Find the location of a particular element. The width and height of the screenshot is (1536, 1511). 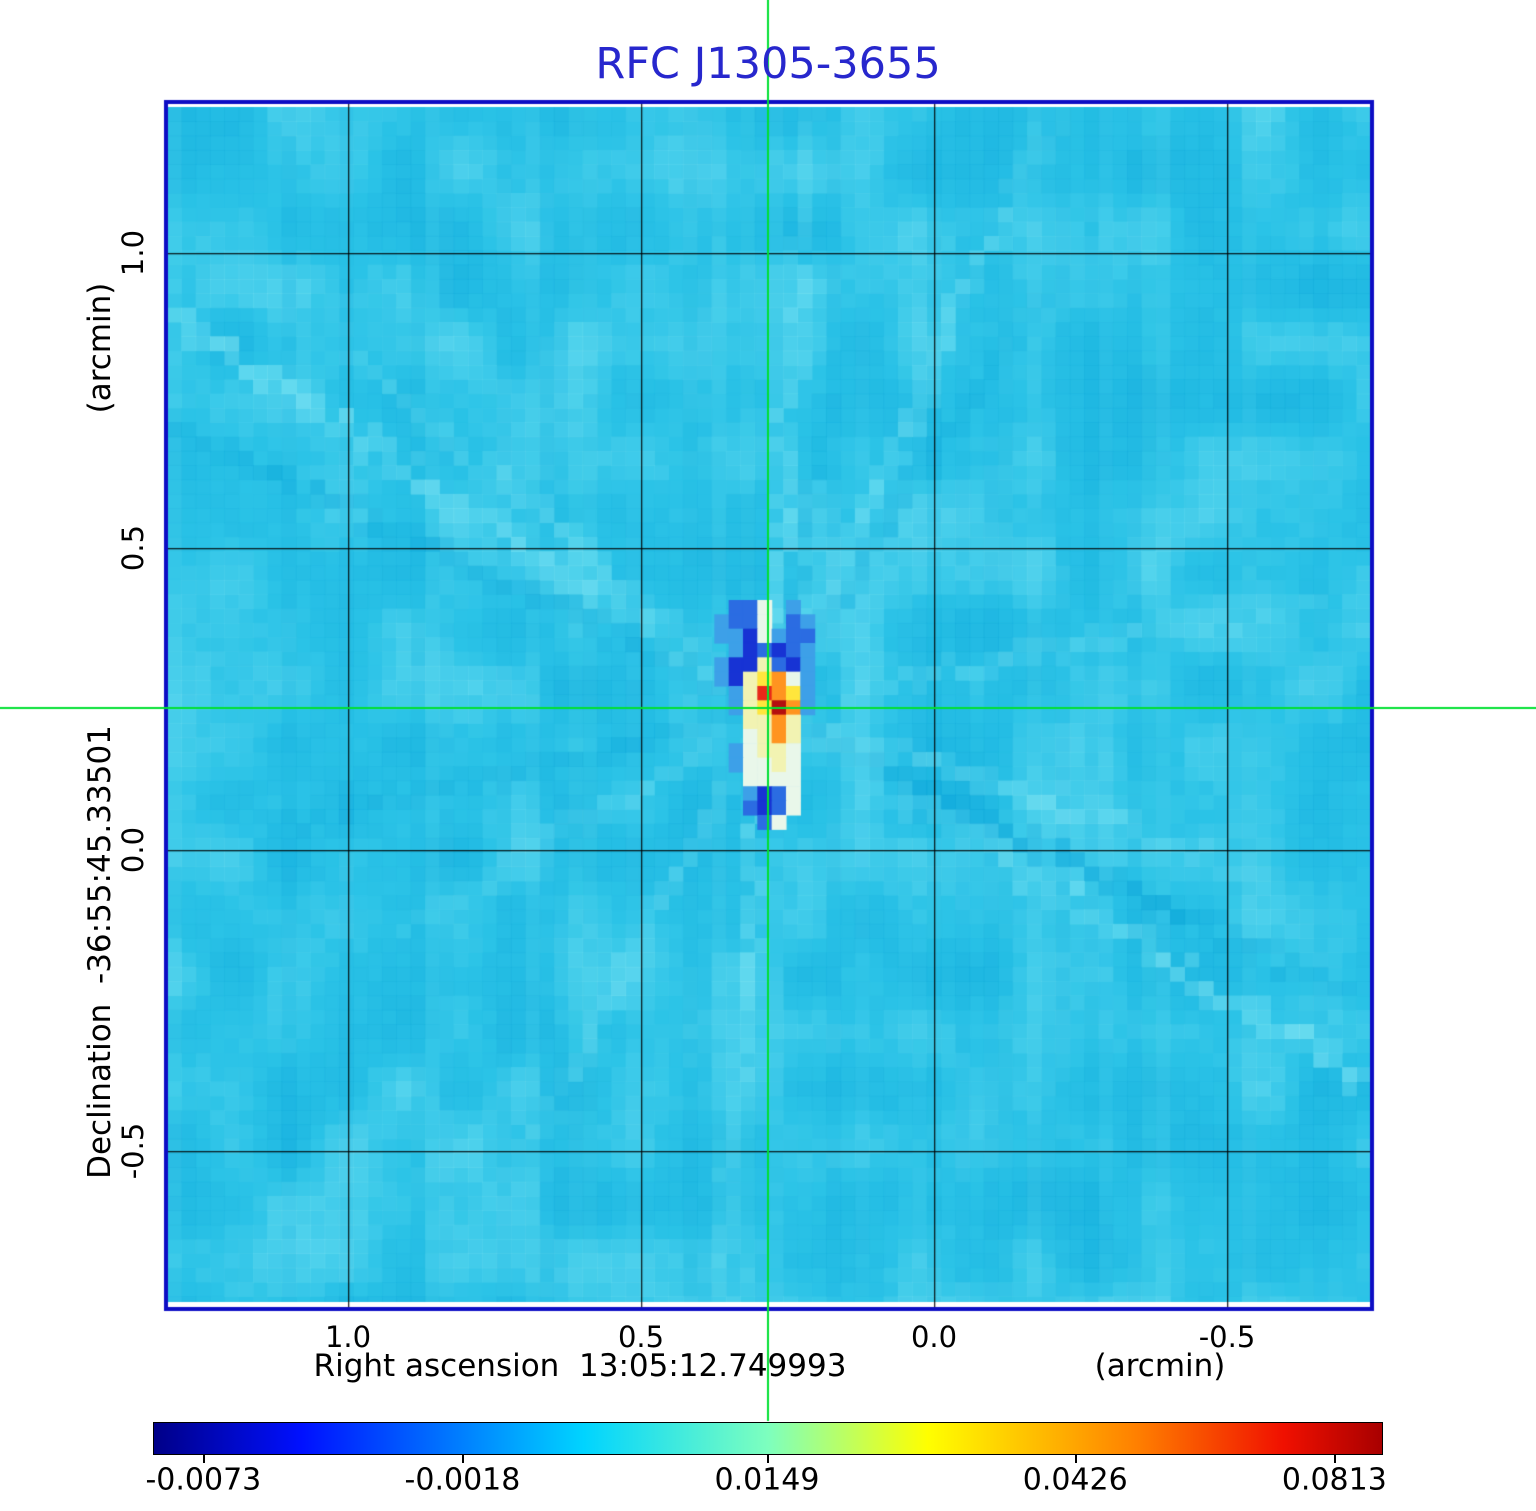

x-axis-unit-label: (arcmin) is located at coordinates (1160, 1366).